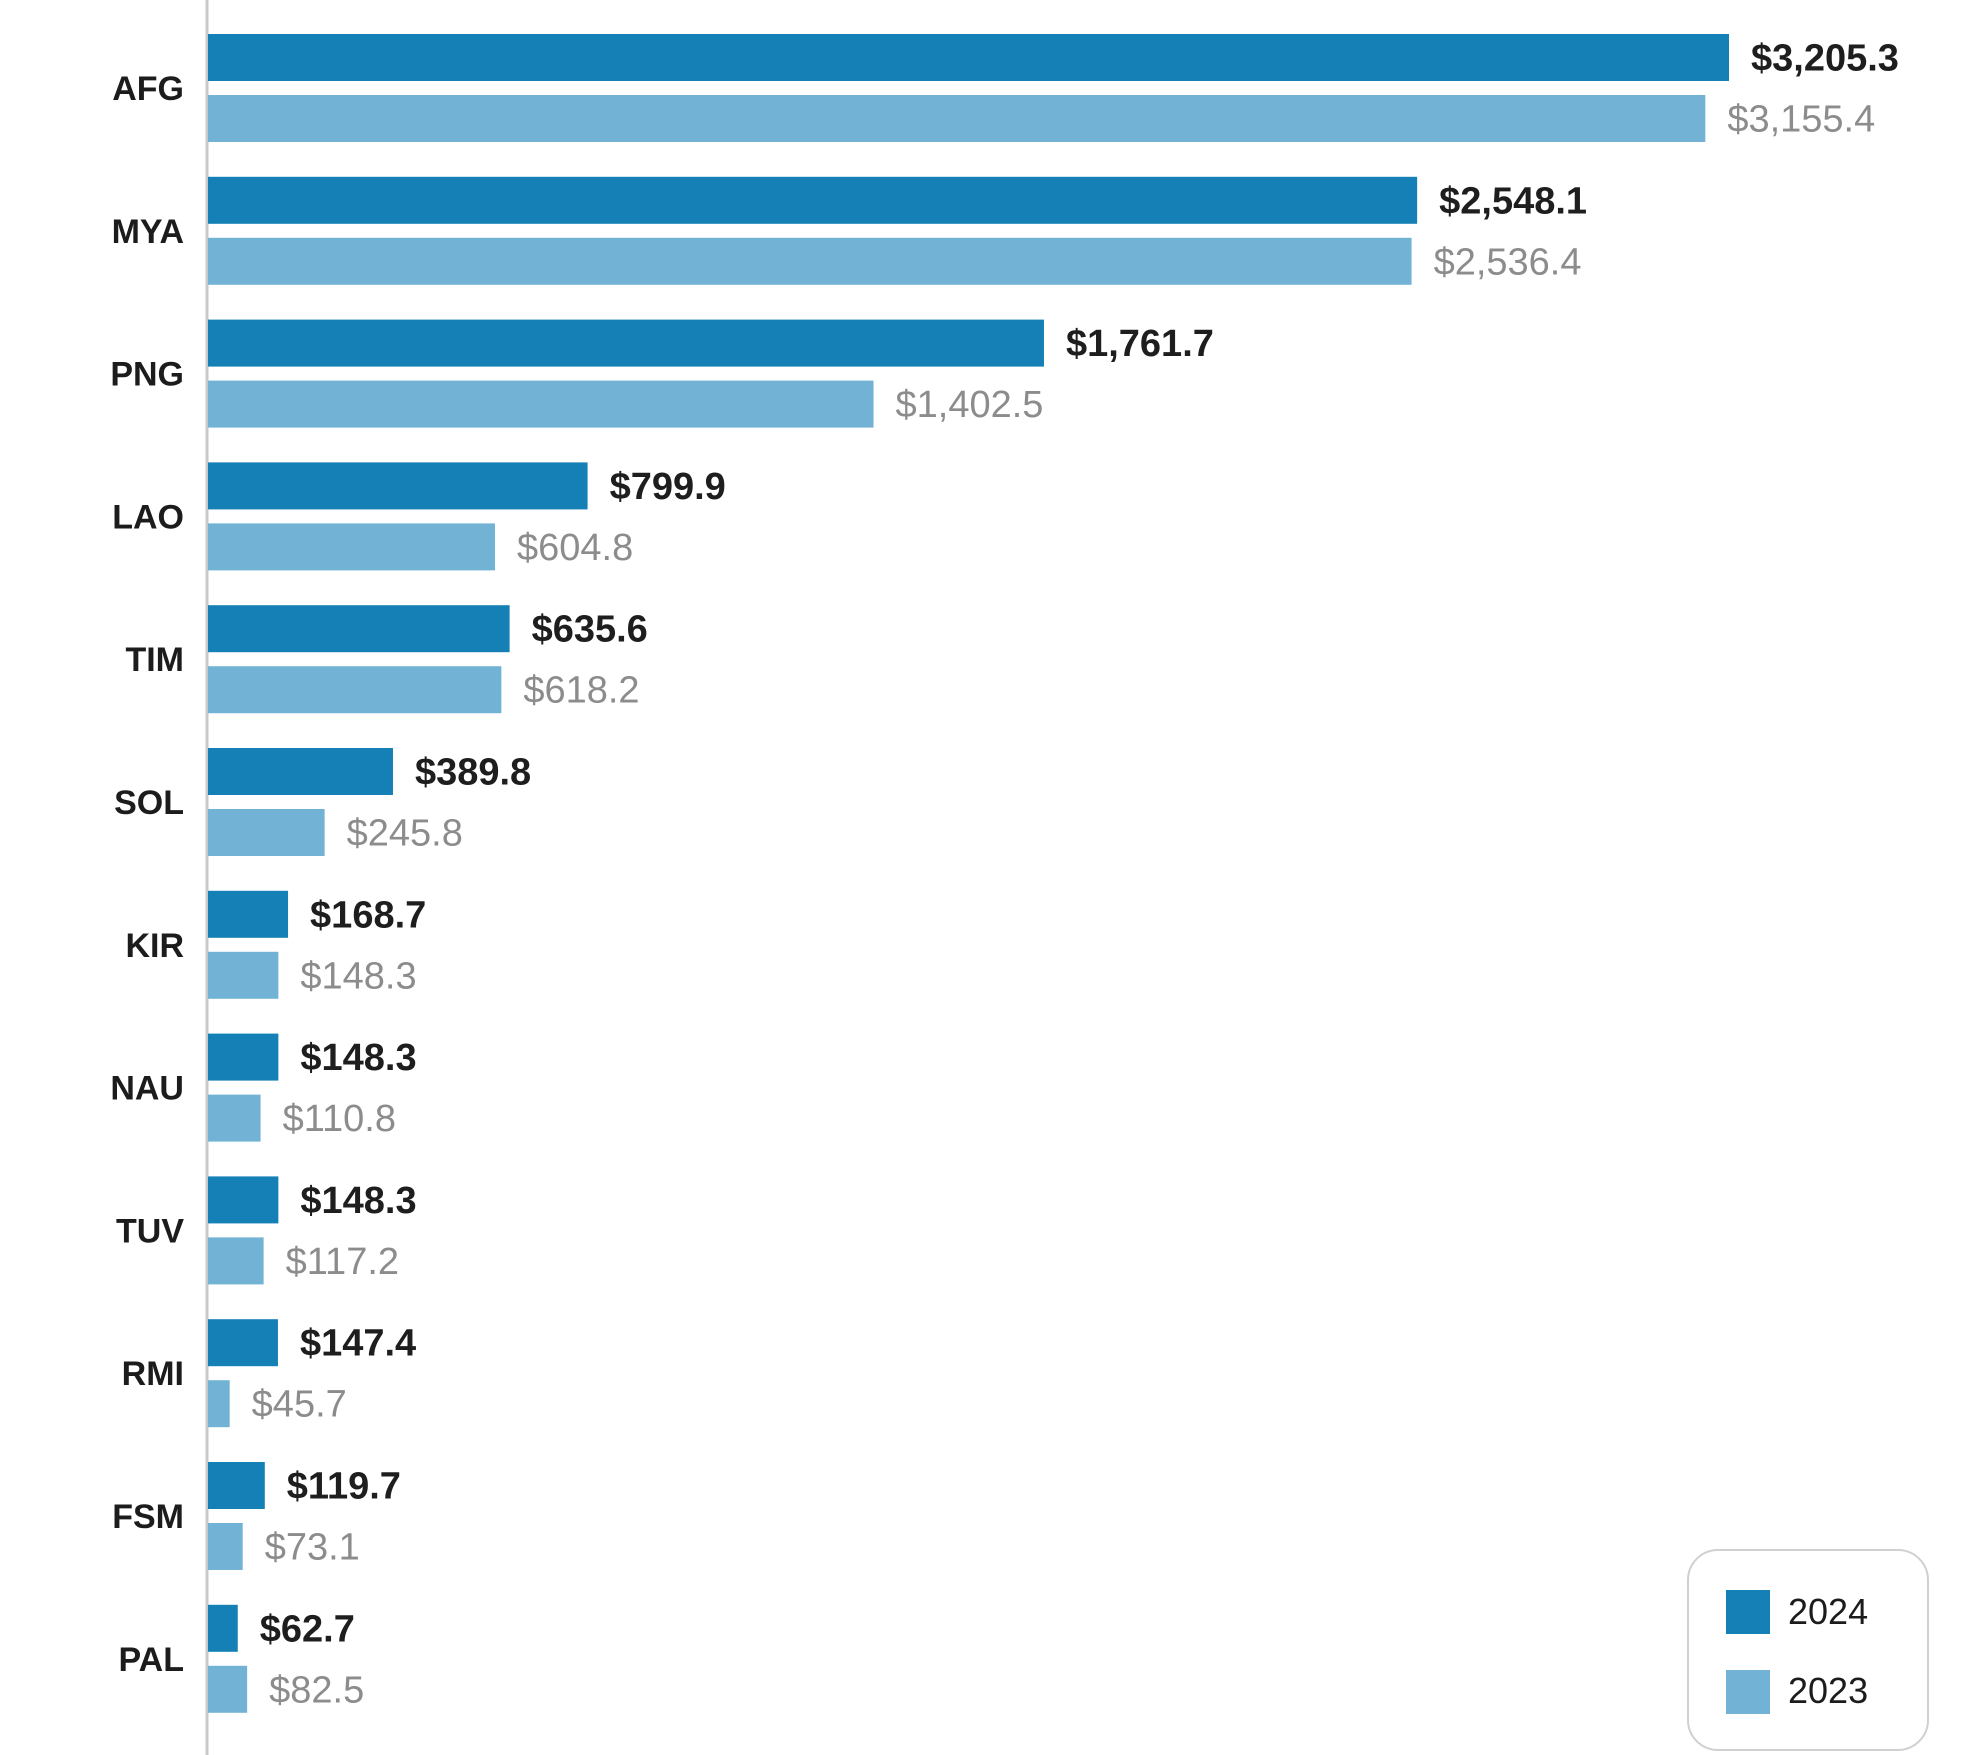 The image size is (1961, 1755). What do you see at coordinates (581, 691) in the screenshot?
I see `value-label-tim-2023: $618.2` at bounding box center [581, 691].